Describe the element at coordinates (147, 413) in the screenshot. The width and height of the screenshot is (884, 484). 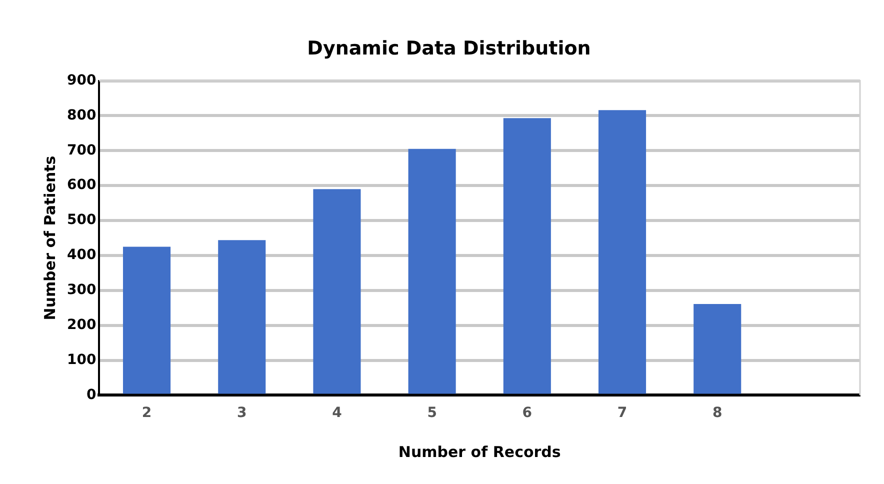
I see `x-tick-label: 2` at that location.